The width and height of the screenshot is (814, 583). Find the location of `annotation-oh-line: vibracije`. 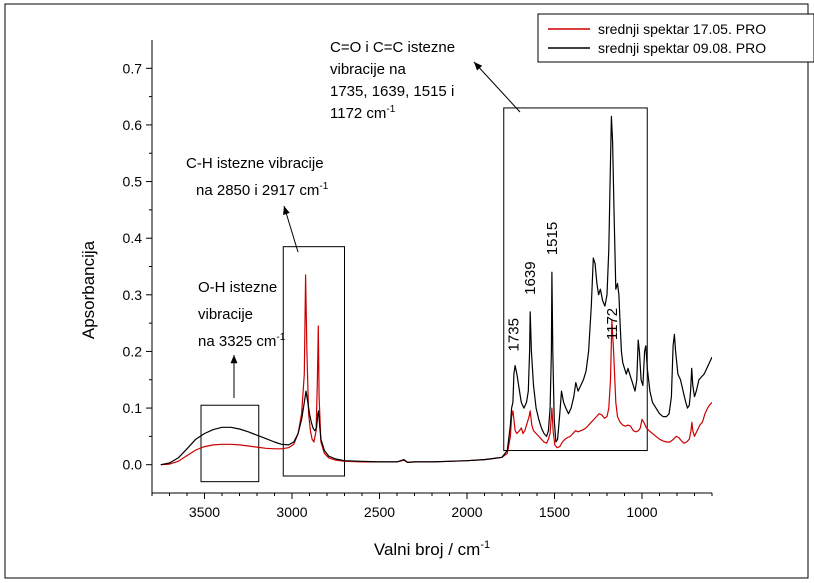

annotation-oh-line: vibracije is located at coordinates (225, 314).